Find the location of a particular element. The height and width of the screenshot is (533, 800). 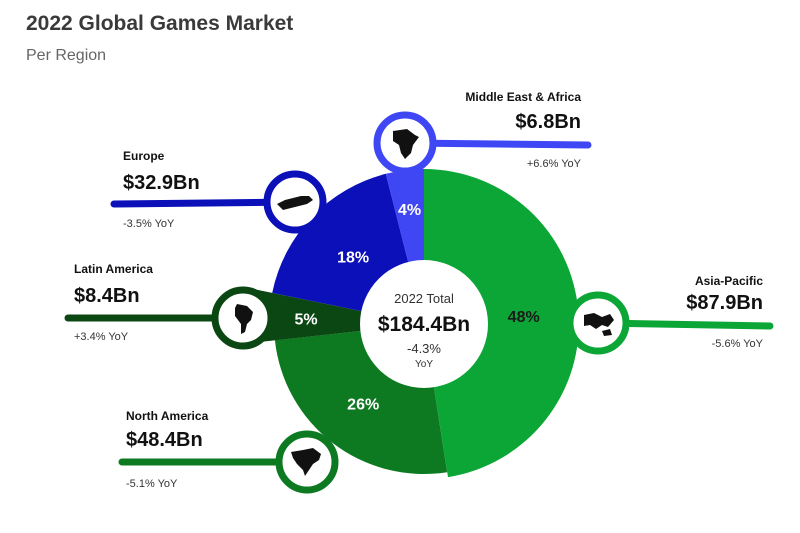

callout-latin-america: Latin America $8.4Bn +3.4% YoY is located at coordinates (169, 306).